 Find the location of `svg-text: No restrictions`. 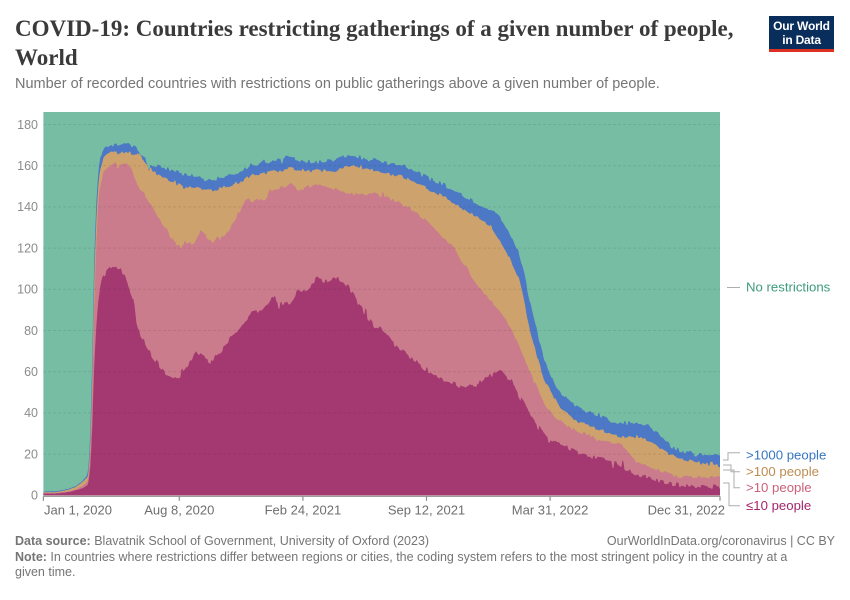

svg-text: No restrictions is located at coordinates (788, 287).